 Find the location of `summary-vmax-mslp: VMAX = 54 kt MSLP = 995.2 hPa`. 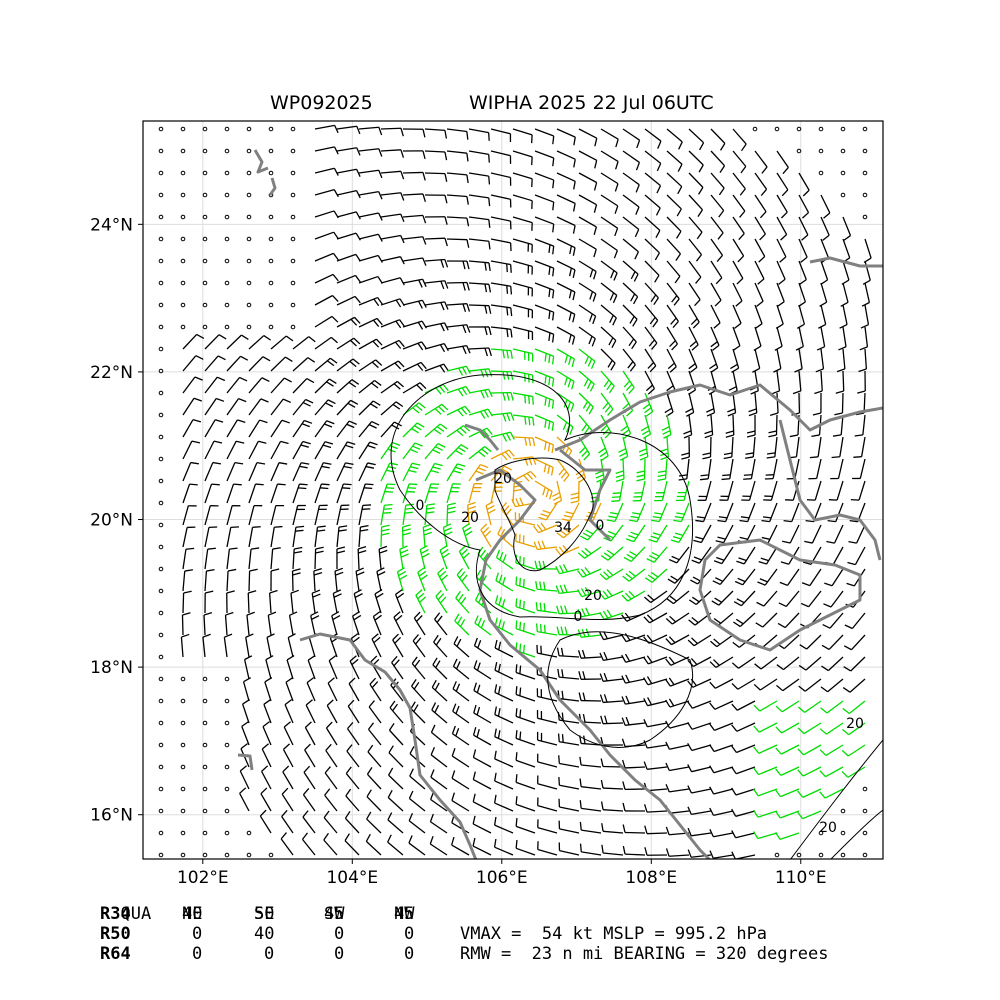

summary-vmax-mslp: VMAX = 54 kt MSLP = 995.2 hPa is located at coordinates (614, 934).